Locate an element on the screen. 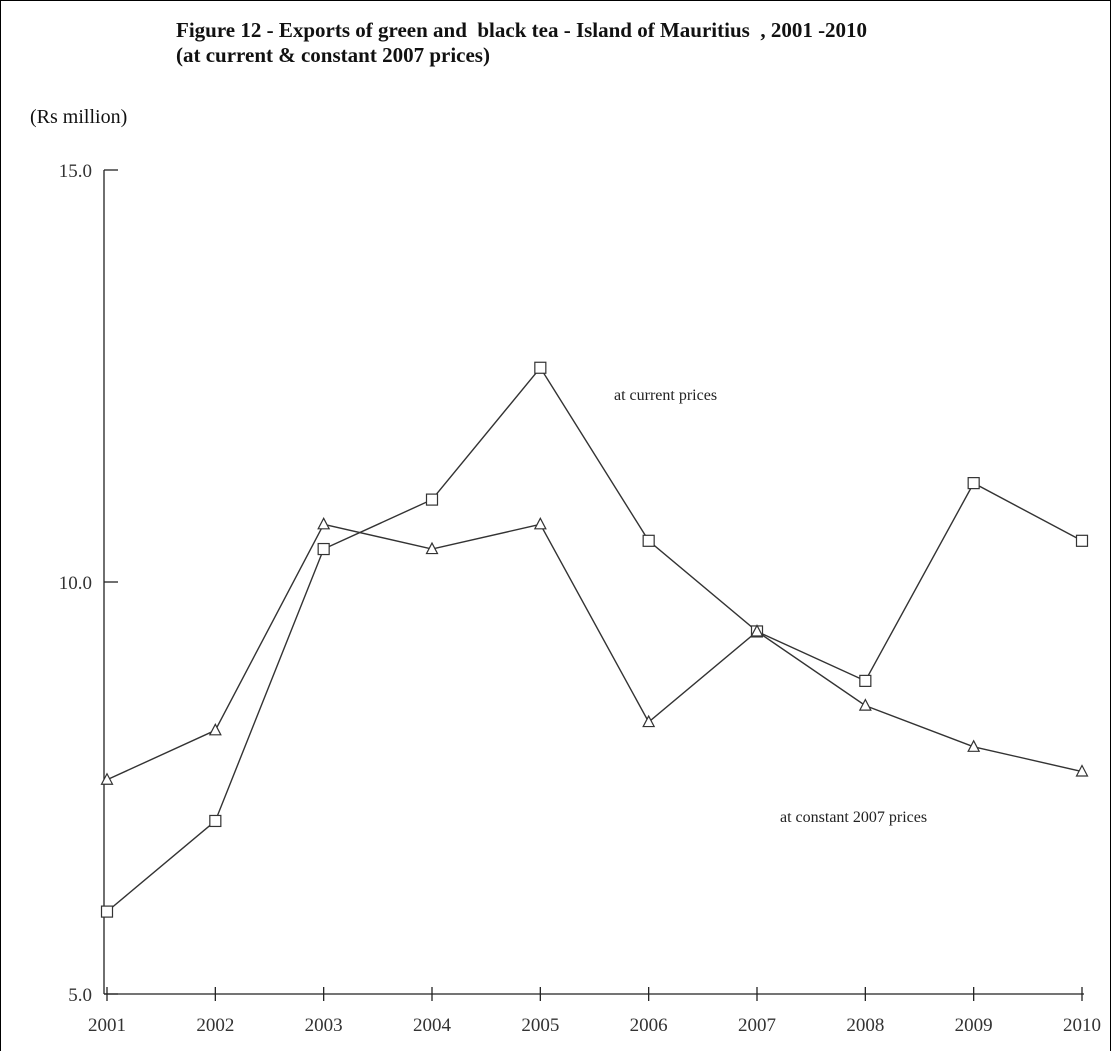  x-tick-label: 2008 is located at coordinates (865, 1025).